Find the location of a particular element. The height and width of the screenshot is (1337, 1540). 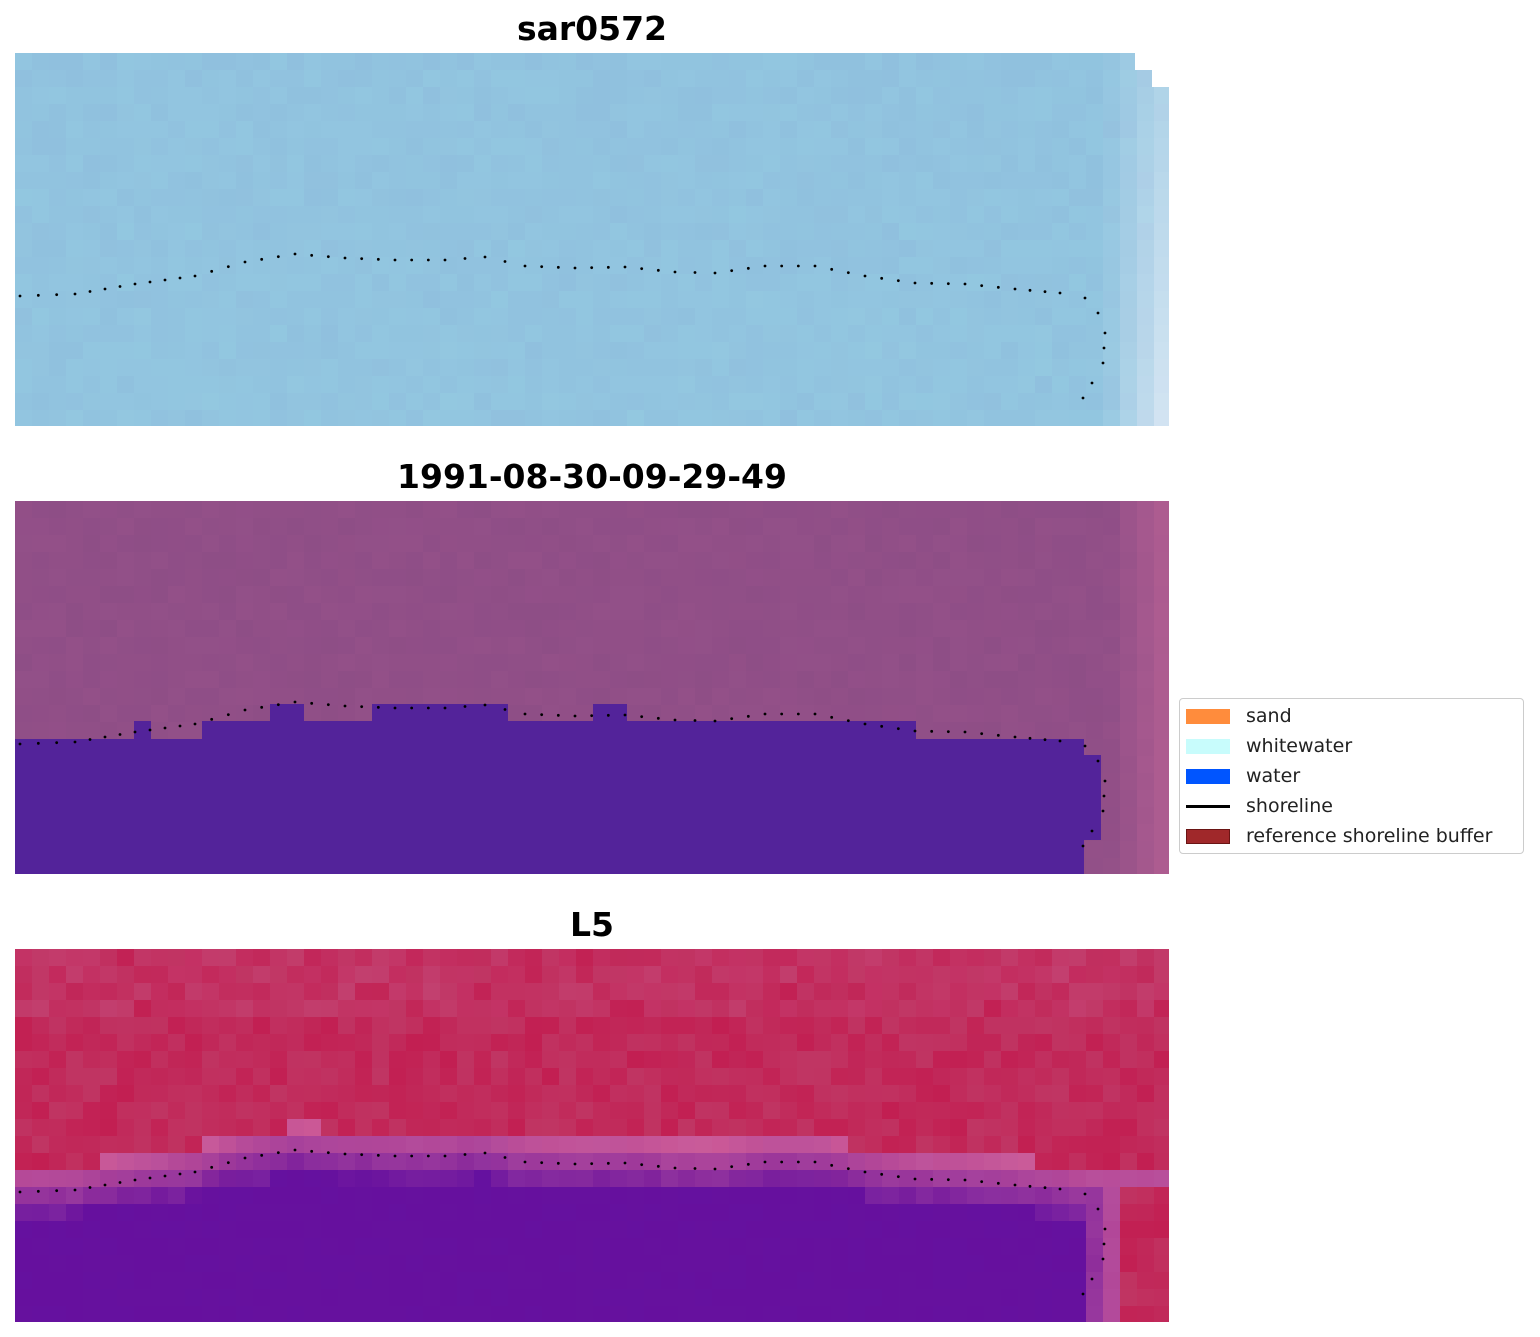

legend-item-shoreline: shoreline is located at coordinates (1259, 806).